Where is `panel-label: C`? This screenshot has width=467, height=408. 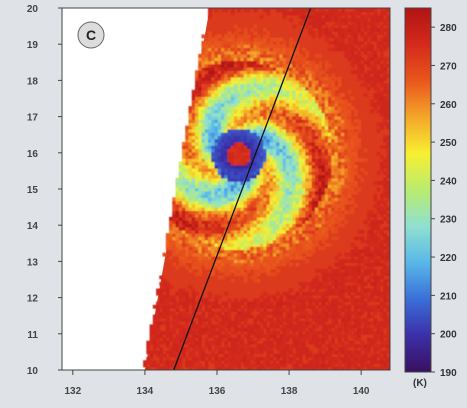 panel-label: C is located at coordinates (91, 35).